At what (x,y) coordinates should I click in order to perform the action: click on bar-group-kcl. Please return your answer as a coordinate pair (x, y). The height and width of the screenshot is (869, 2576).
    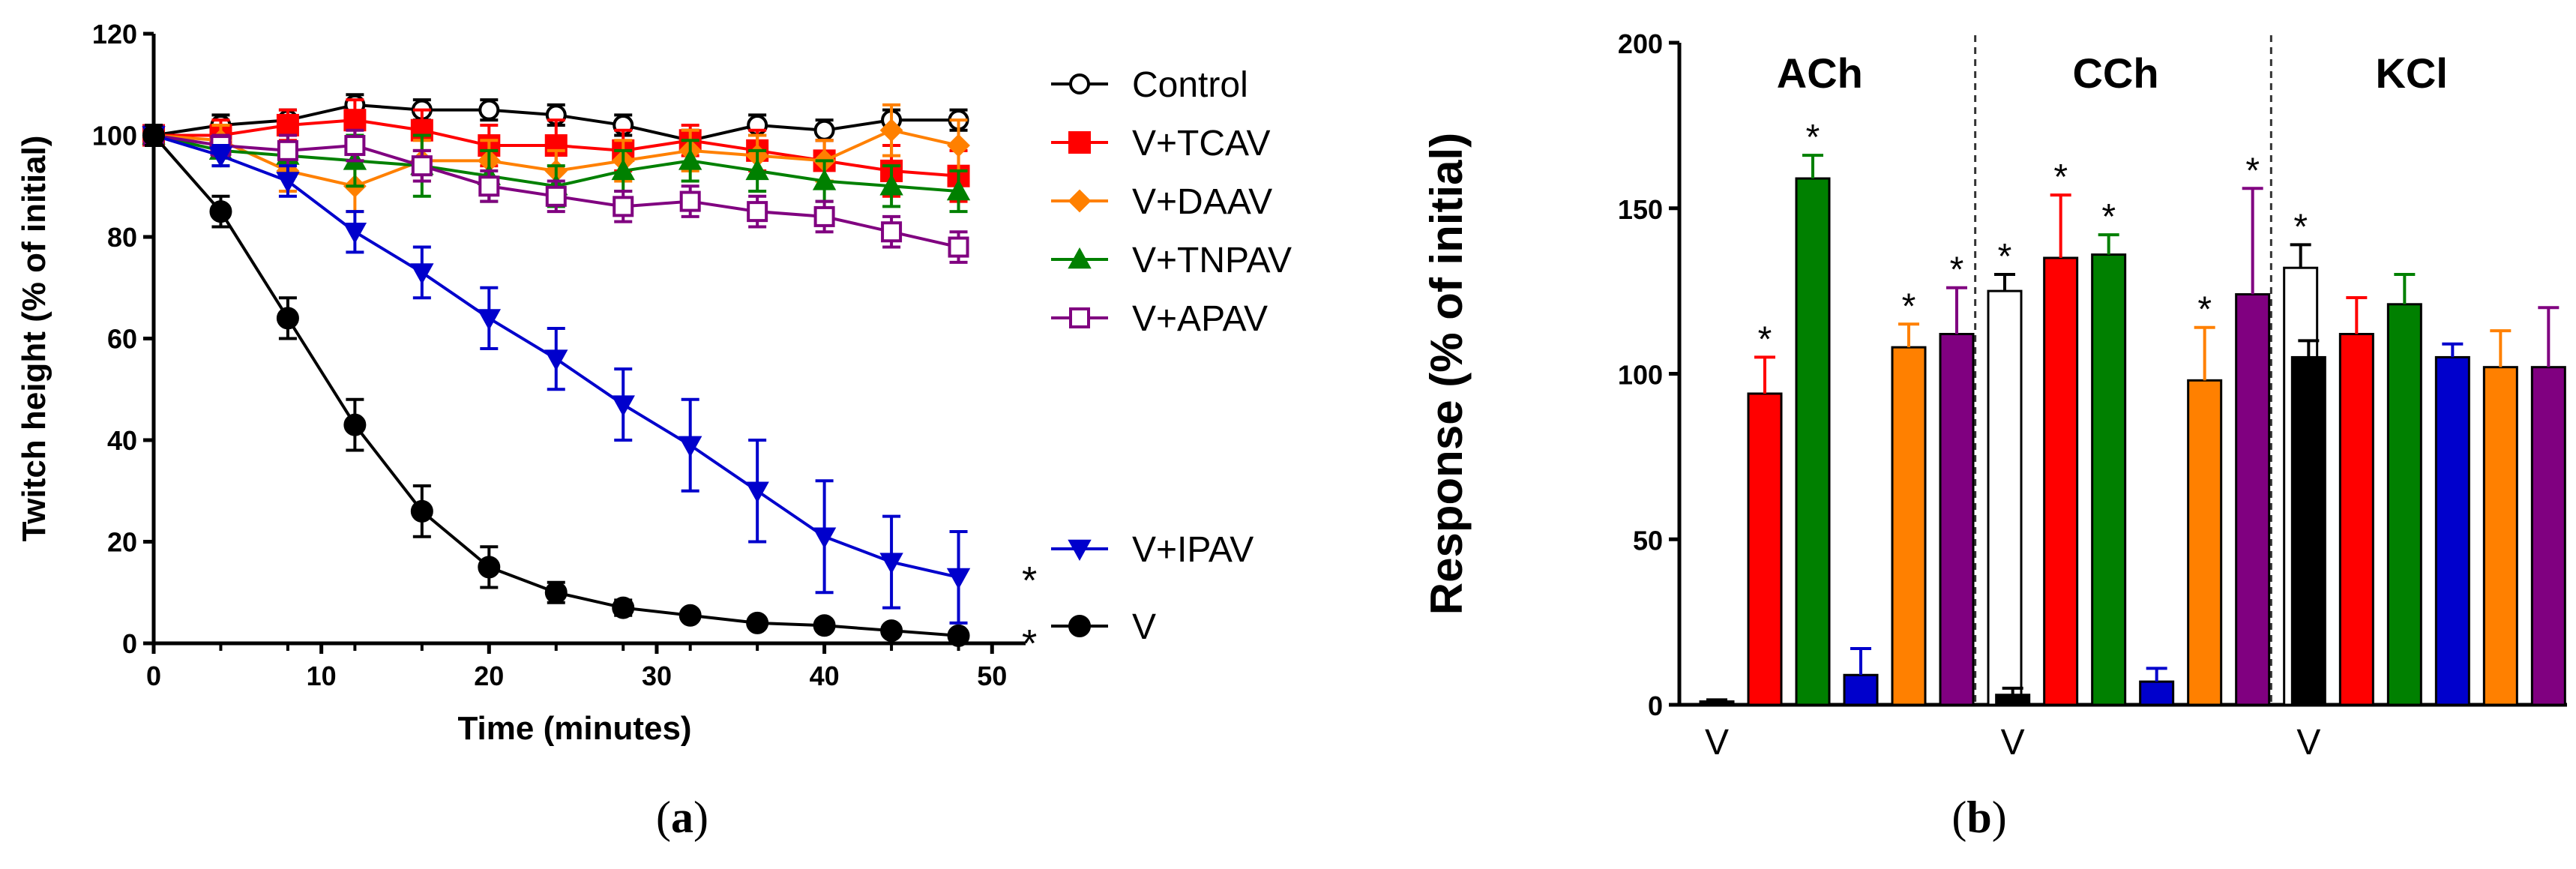
    Looking at the image, I should click on (2428, 489).